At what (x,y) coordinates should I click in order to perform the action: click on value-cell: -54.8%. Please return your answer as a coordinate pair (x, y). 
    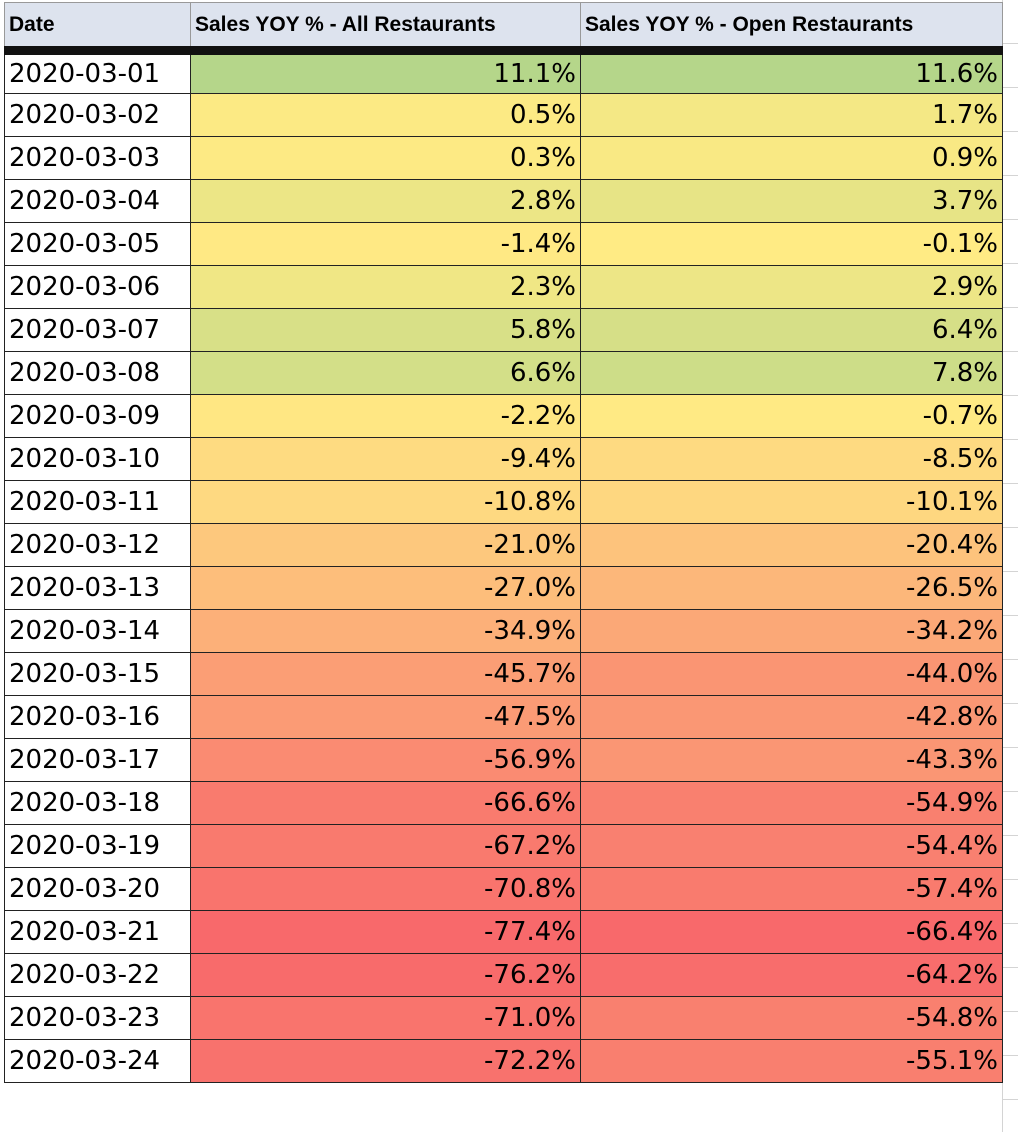
    Looking at the image, I should click on (791, 1018).